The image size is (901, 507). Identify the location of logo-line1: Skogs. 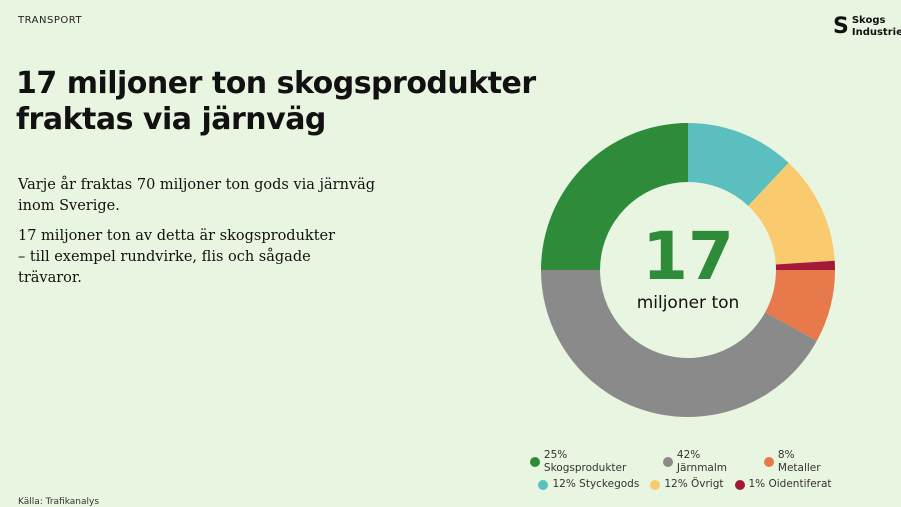
(868, 20).